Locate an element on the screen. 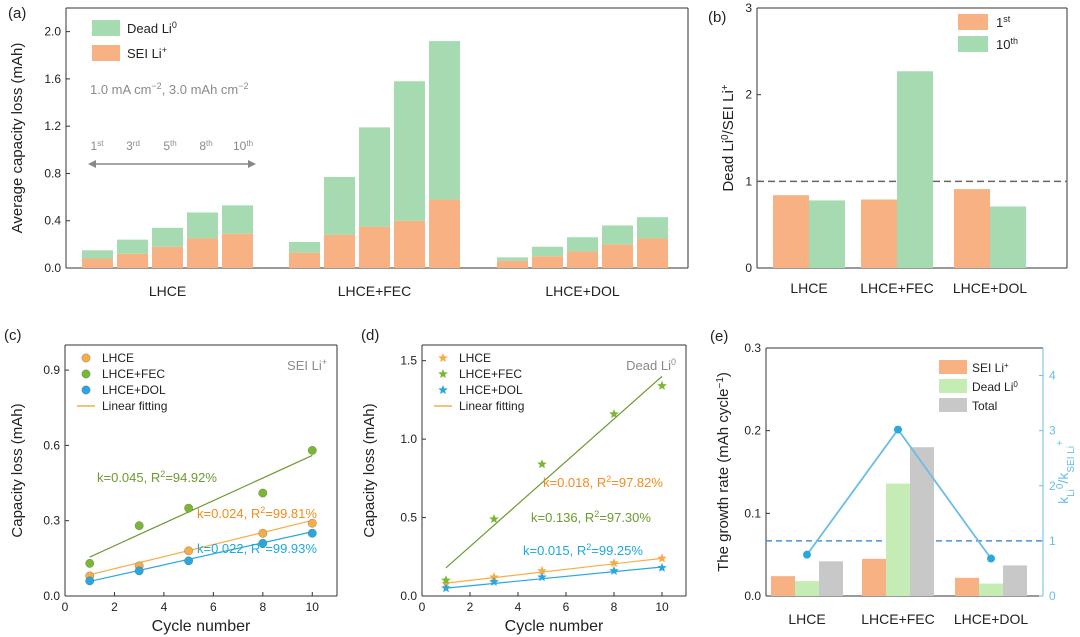  panel-c-annotation: k=0.045, R2=94.92% is located at coordinates (157, 477).